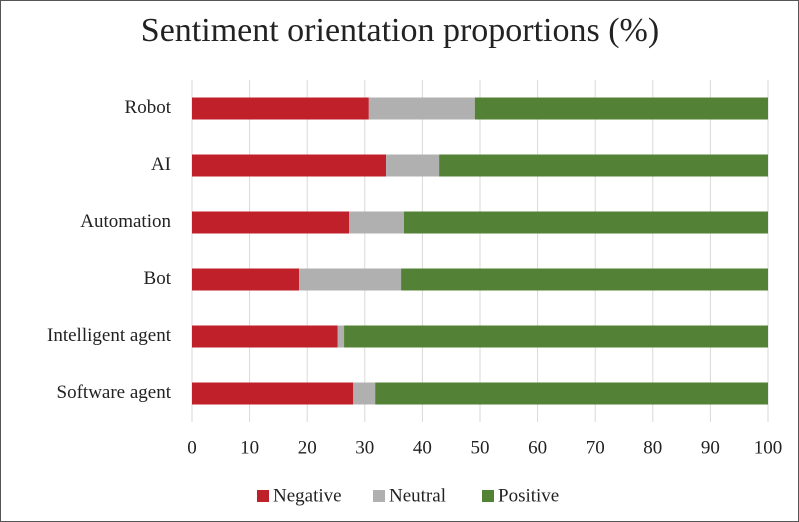  I want to click on legend-label: Neutral, so click(417, 495).